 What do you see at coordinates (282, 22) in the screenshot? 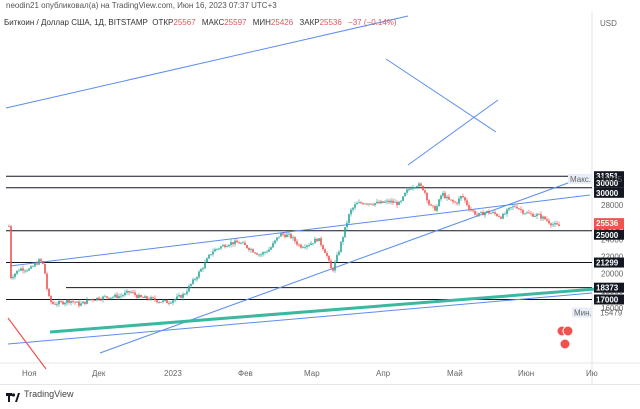
I see `low-value: 25426` at bounding box center [282, 22].